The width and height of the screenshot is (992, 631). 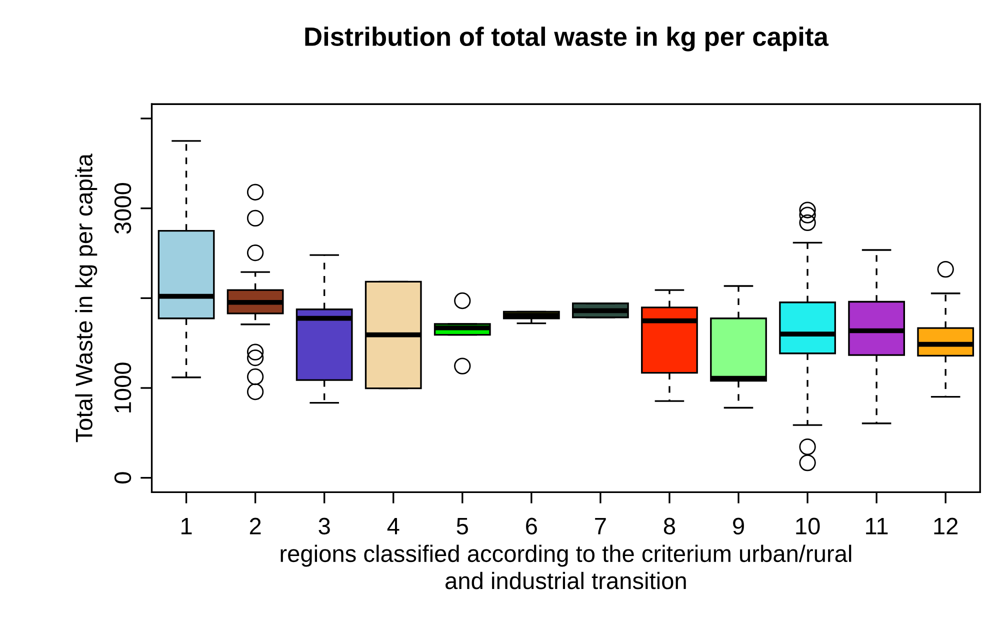 I want to click on x-tick-label: 6, so click(x=531, y=526).